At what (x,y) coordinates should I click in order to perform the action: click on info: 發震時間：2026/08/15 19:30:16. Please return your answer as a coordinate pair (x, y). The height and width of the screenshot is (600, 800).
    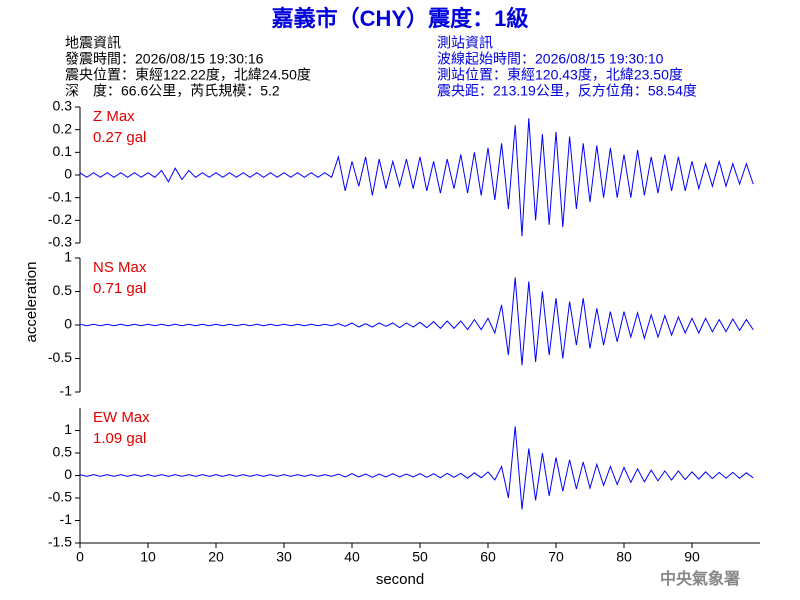
    Looking at the image, I should click on (164, 59).